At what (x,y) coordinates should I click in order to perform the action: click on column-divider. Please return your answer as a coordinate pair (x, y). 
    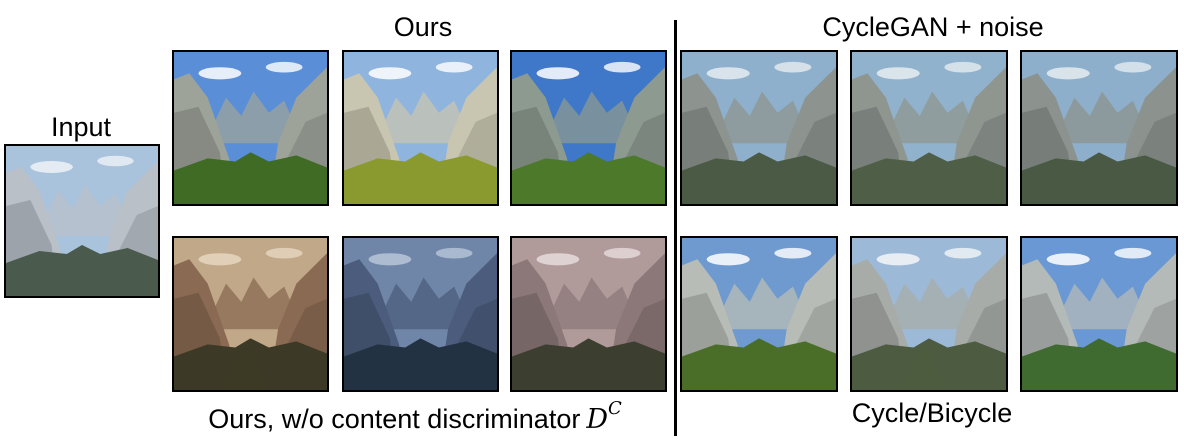
    Looking at the image, I should click on (675, 228).